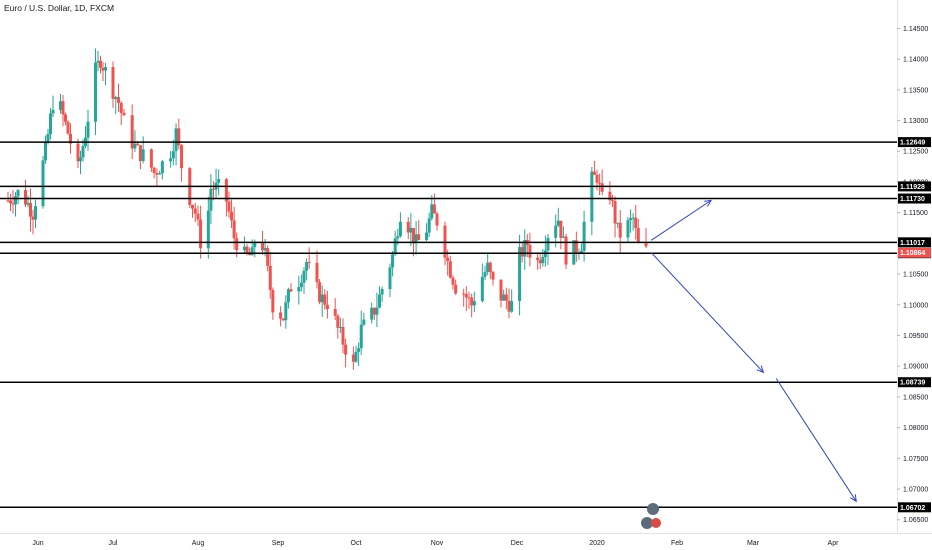  I want to click on time-tick-label: Jun, so click(37, 543).